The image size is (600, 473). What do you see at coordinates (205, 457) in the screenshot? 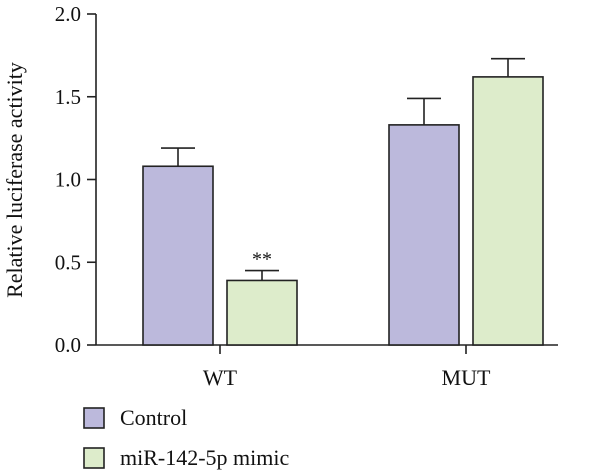
I see `legend-label: miR-142-5p mimic` at bounding box center [205, 457].